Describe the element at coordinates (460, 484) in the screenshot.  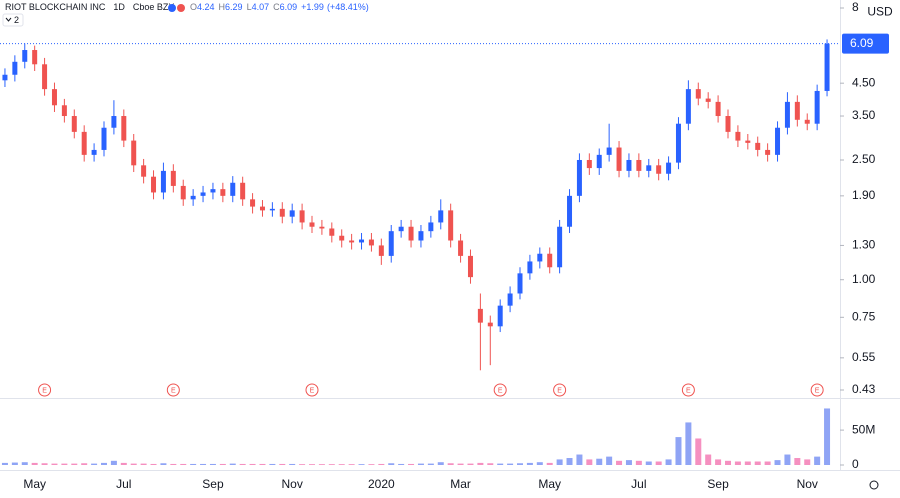
I see `x-tick-label: Mar` at that location.